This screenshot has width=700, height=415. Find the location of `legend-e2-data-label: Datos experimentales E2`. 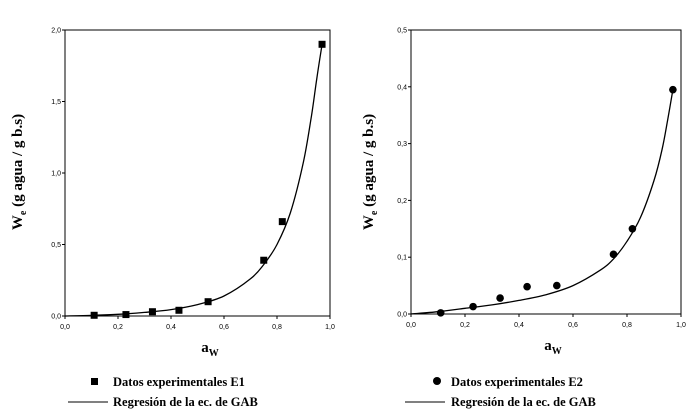

legend-e2-data-label: Datos experimentales E2 is located at coordinates (517, 382).